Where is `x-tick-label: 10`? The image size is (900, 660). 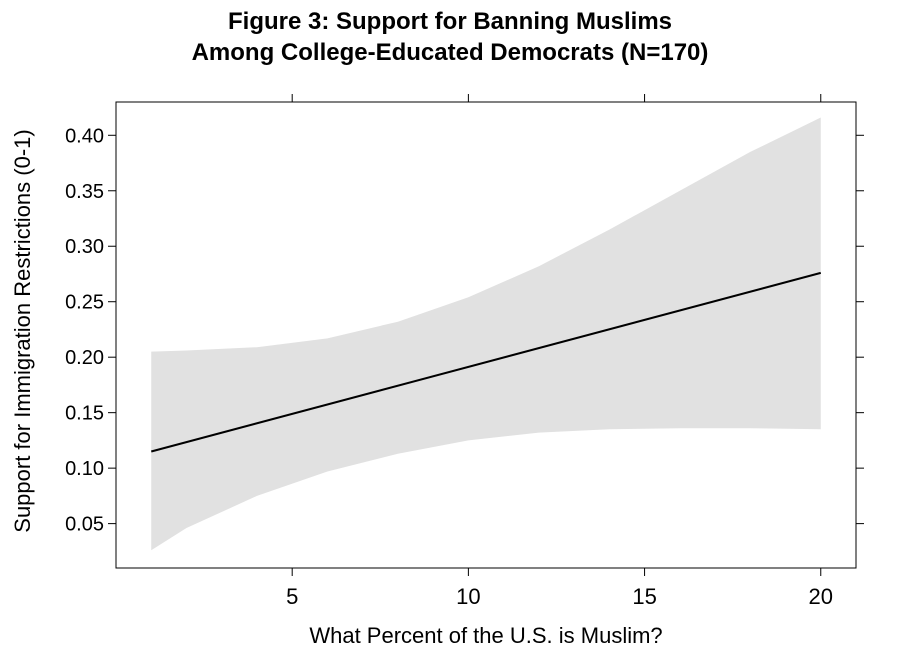 x-tick-label: 10 is located at coordinates (468, 596).